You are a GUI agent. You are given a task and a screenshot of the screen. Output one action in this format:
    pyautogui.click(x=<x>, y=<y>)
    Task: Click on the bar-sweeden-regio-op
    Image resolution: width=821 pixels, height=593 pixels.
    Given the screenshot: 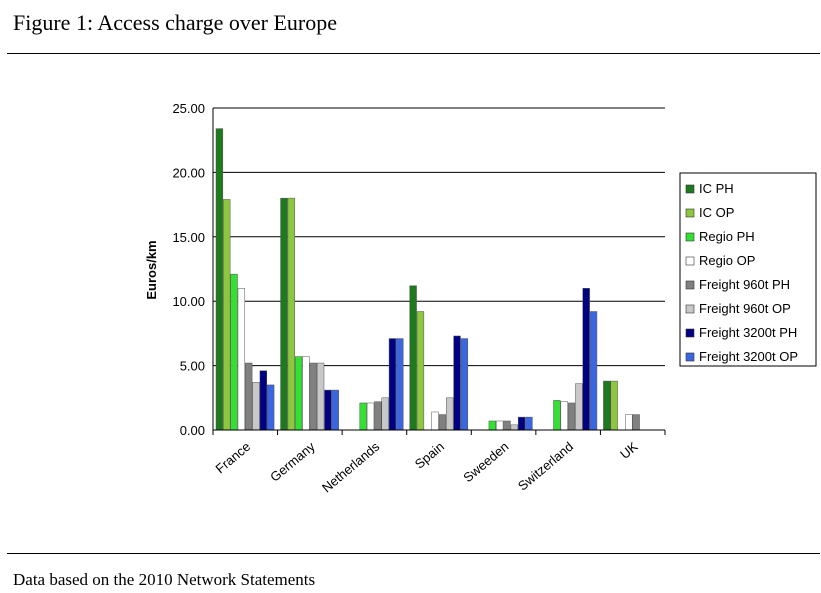 What is the action you would take?
    pyautogui.click(x=500, y=425)
    